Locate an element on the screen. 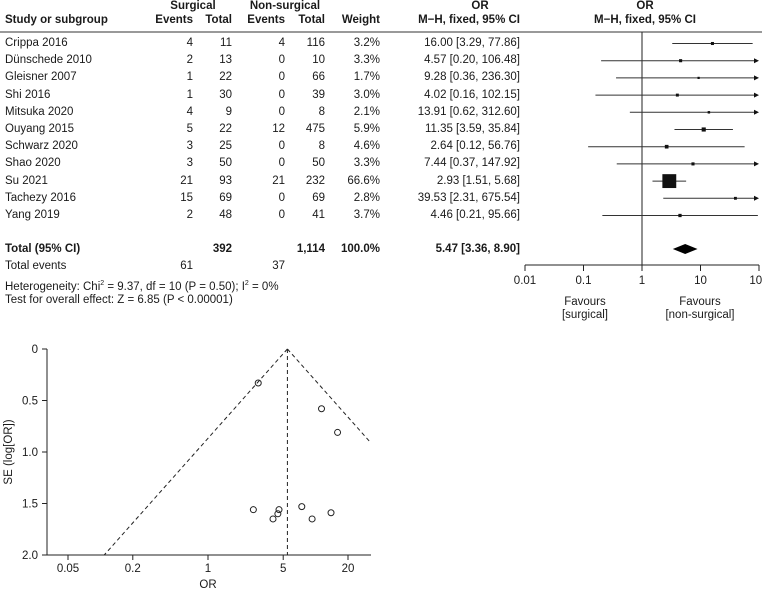 The image size is (762, 592). non-surgical-events: 12 is located at coordinates (278, 129).